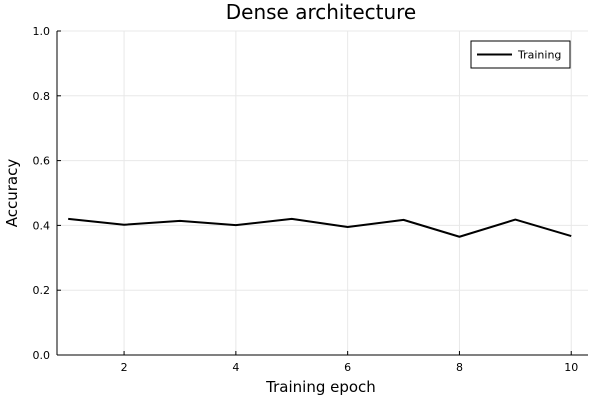  I want to click on series-layer, so click(320, 227).